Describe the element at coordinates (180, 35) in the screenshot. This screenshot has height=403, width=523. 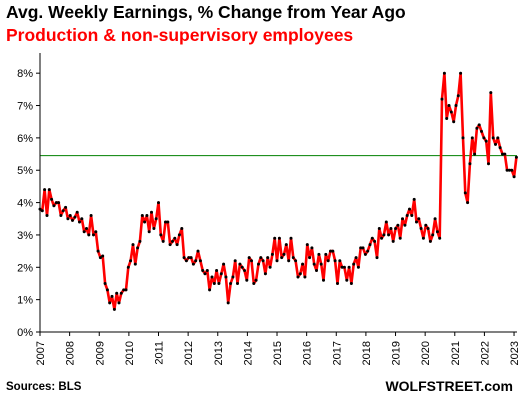
I see `chart-subtitle: Production & non-supervisory employees` at that location.